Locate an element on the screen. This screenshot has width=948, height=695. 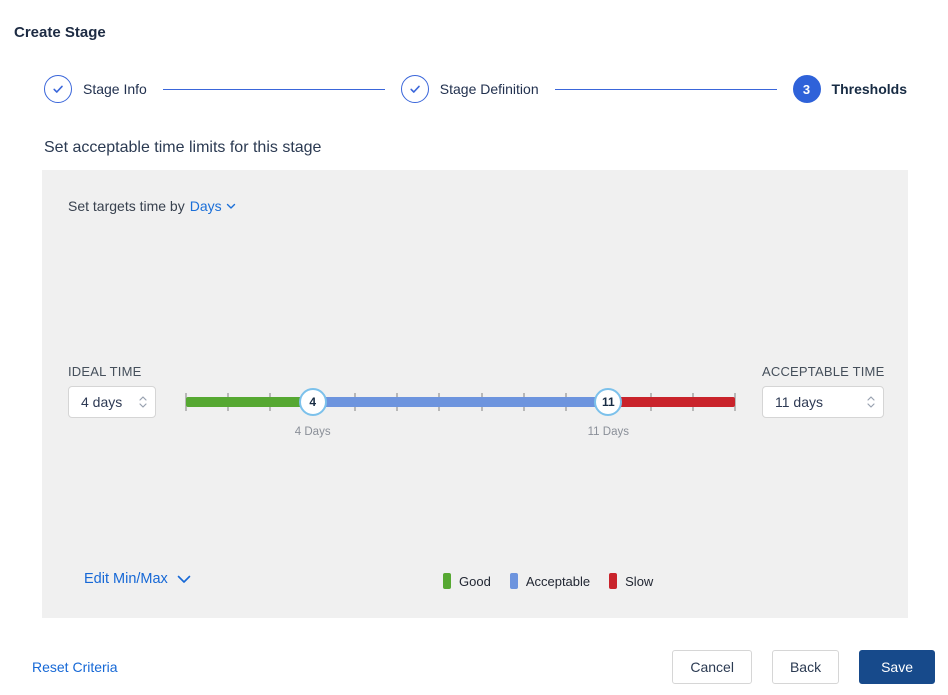
legend-label: Acceptable is located at coordinates (558, 581).